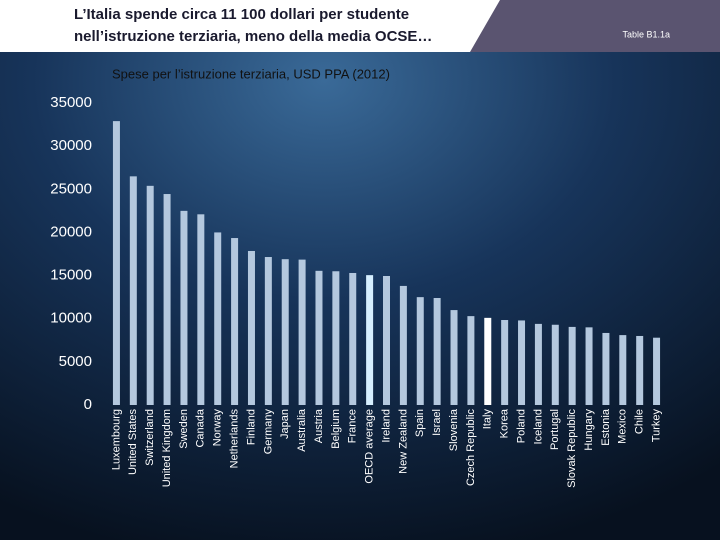  I want to click on y-tick-label: 10000, so click(71, 318).